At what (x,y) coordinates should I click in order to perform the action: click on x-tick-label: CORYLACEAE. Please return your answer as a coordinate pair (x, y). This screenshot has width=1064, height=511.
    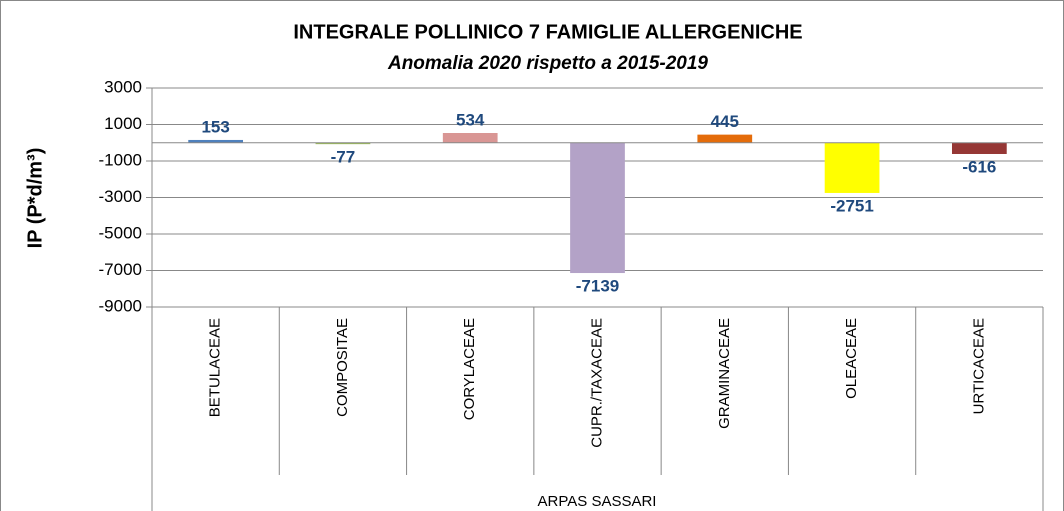
    Looking at the image, I should click on (469, 369).